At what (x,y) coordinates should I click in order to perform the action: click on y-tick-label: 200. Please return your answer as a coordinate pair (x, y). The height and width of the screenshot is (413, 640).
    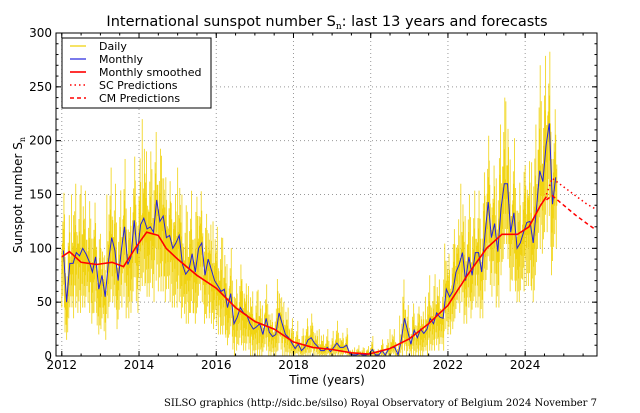
    Looking at the image, I should click on (40, 141).